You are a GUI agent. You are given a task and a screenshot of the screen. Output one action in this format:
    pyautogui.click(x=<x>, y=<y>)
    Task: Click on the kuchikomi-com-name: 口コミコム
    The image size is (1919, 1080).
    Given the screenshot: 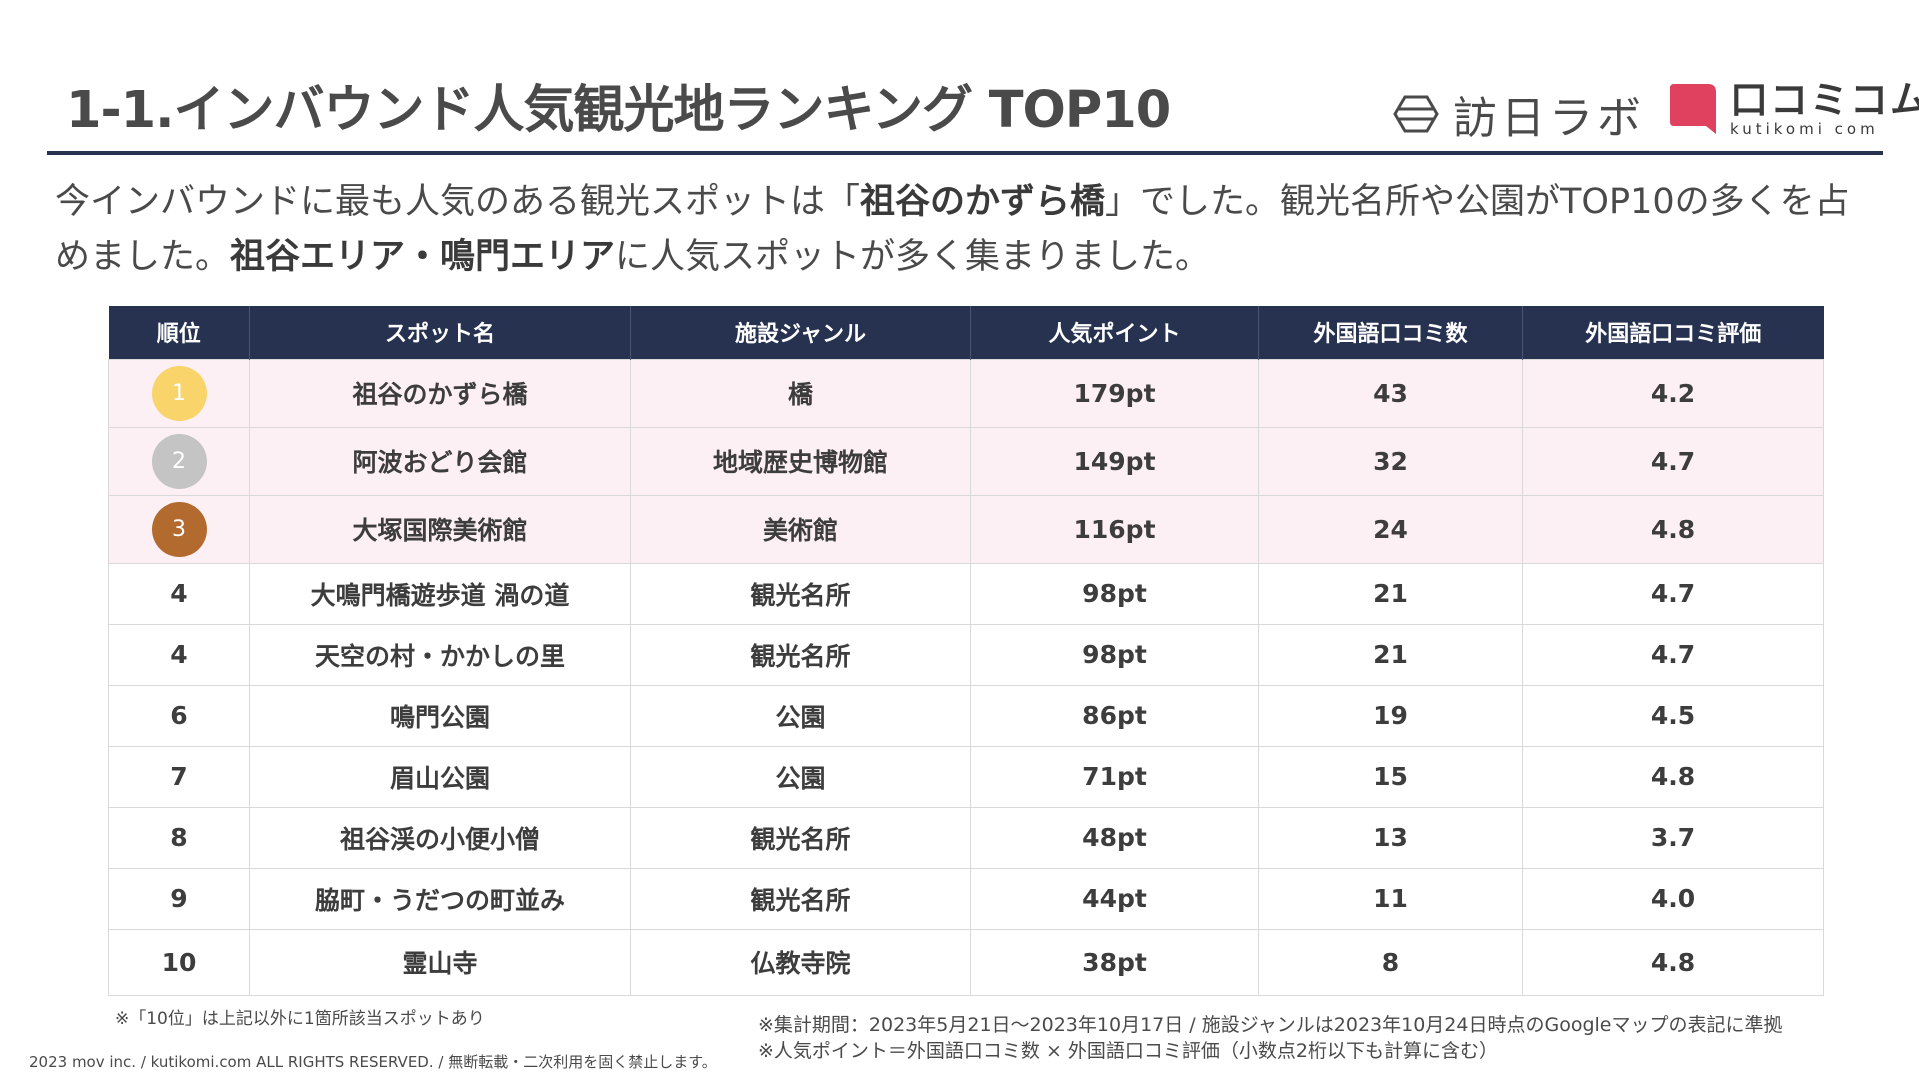 What is the action you would take?
    pyautogui.click(x=1824, y=100)
    